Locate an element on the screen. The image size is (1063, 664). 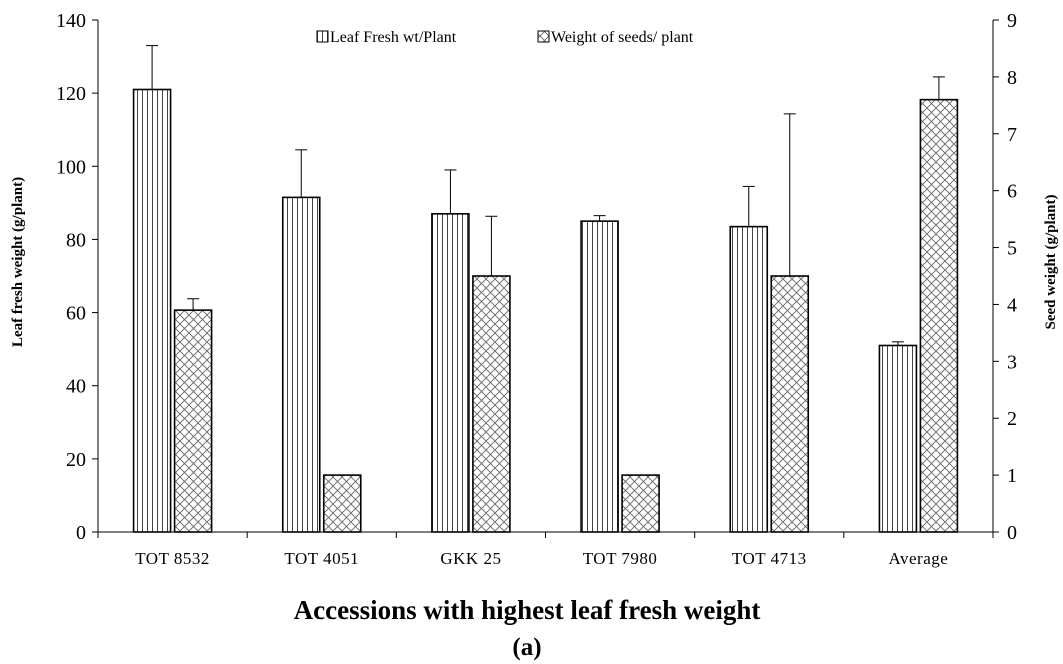
left-y-ticks: 0 20 40 60 80 100 120 140 is located at coordinates (77, 277).